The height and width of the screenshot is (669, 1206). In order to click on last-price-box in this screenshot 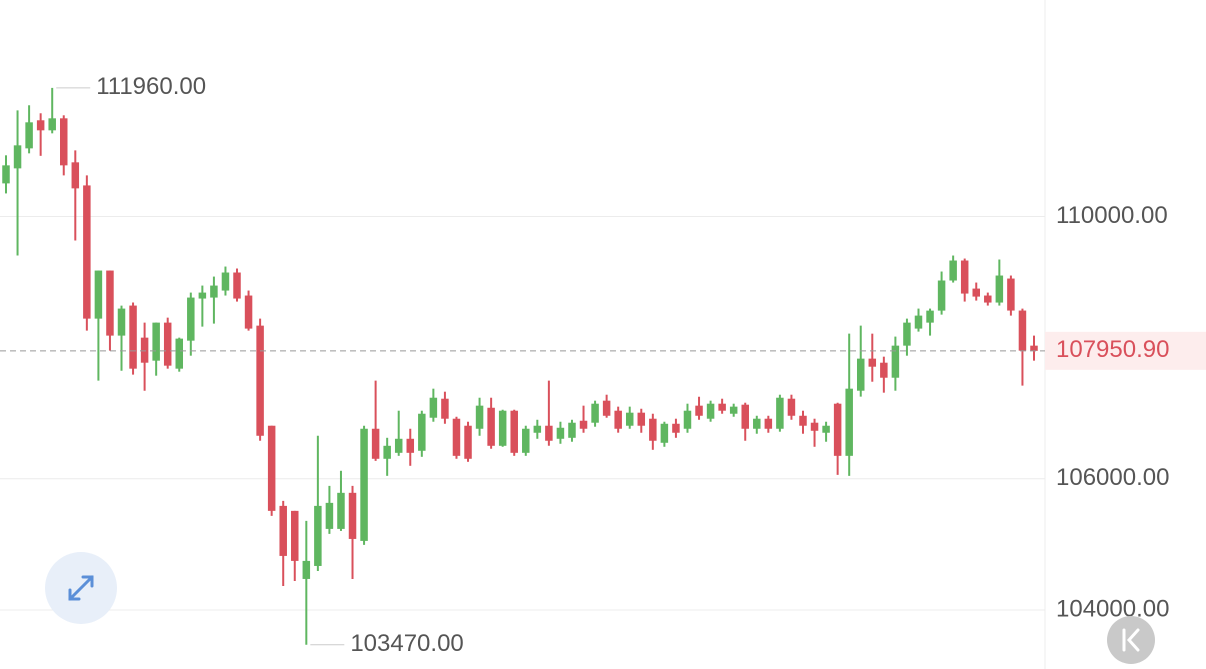, I will do `click(1125, 350)`.